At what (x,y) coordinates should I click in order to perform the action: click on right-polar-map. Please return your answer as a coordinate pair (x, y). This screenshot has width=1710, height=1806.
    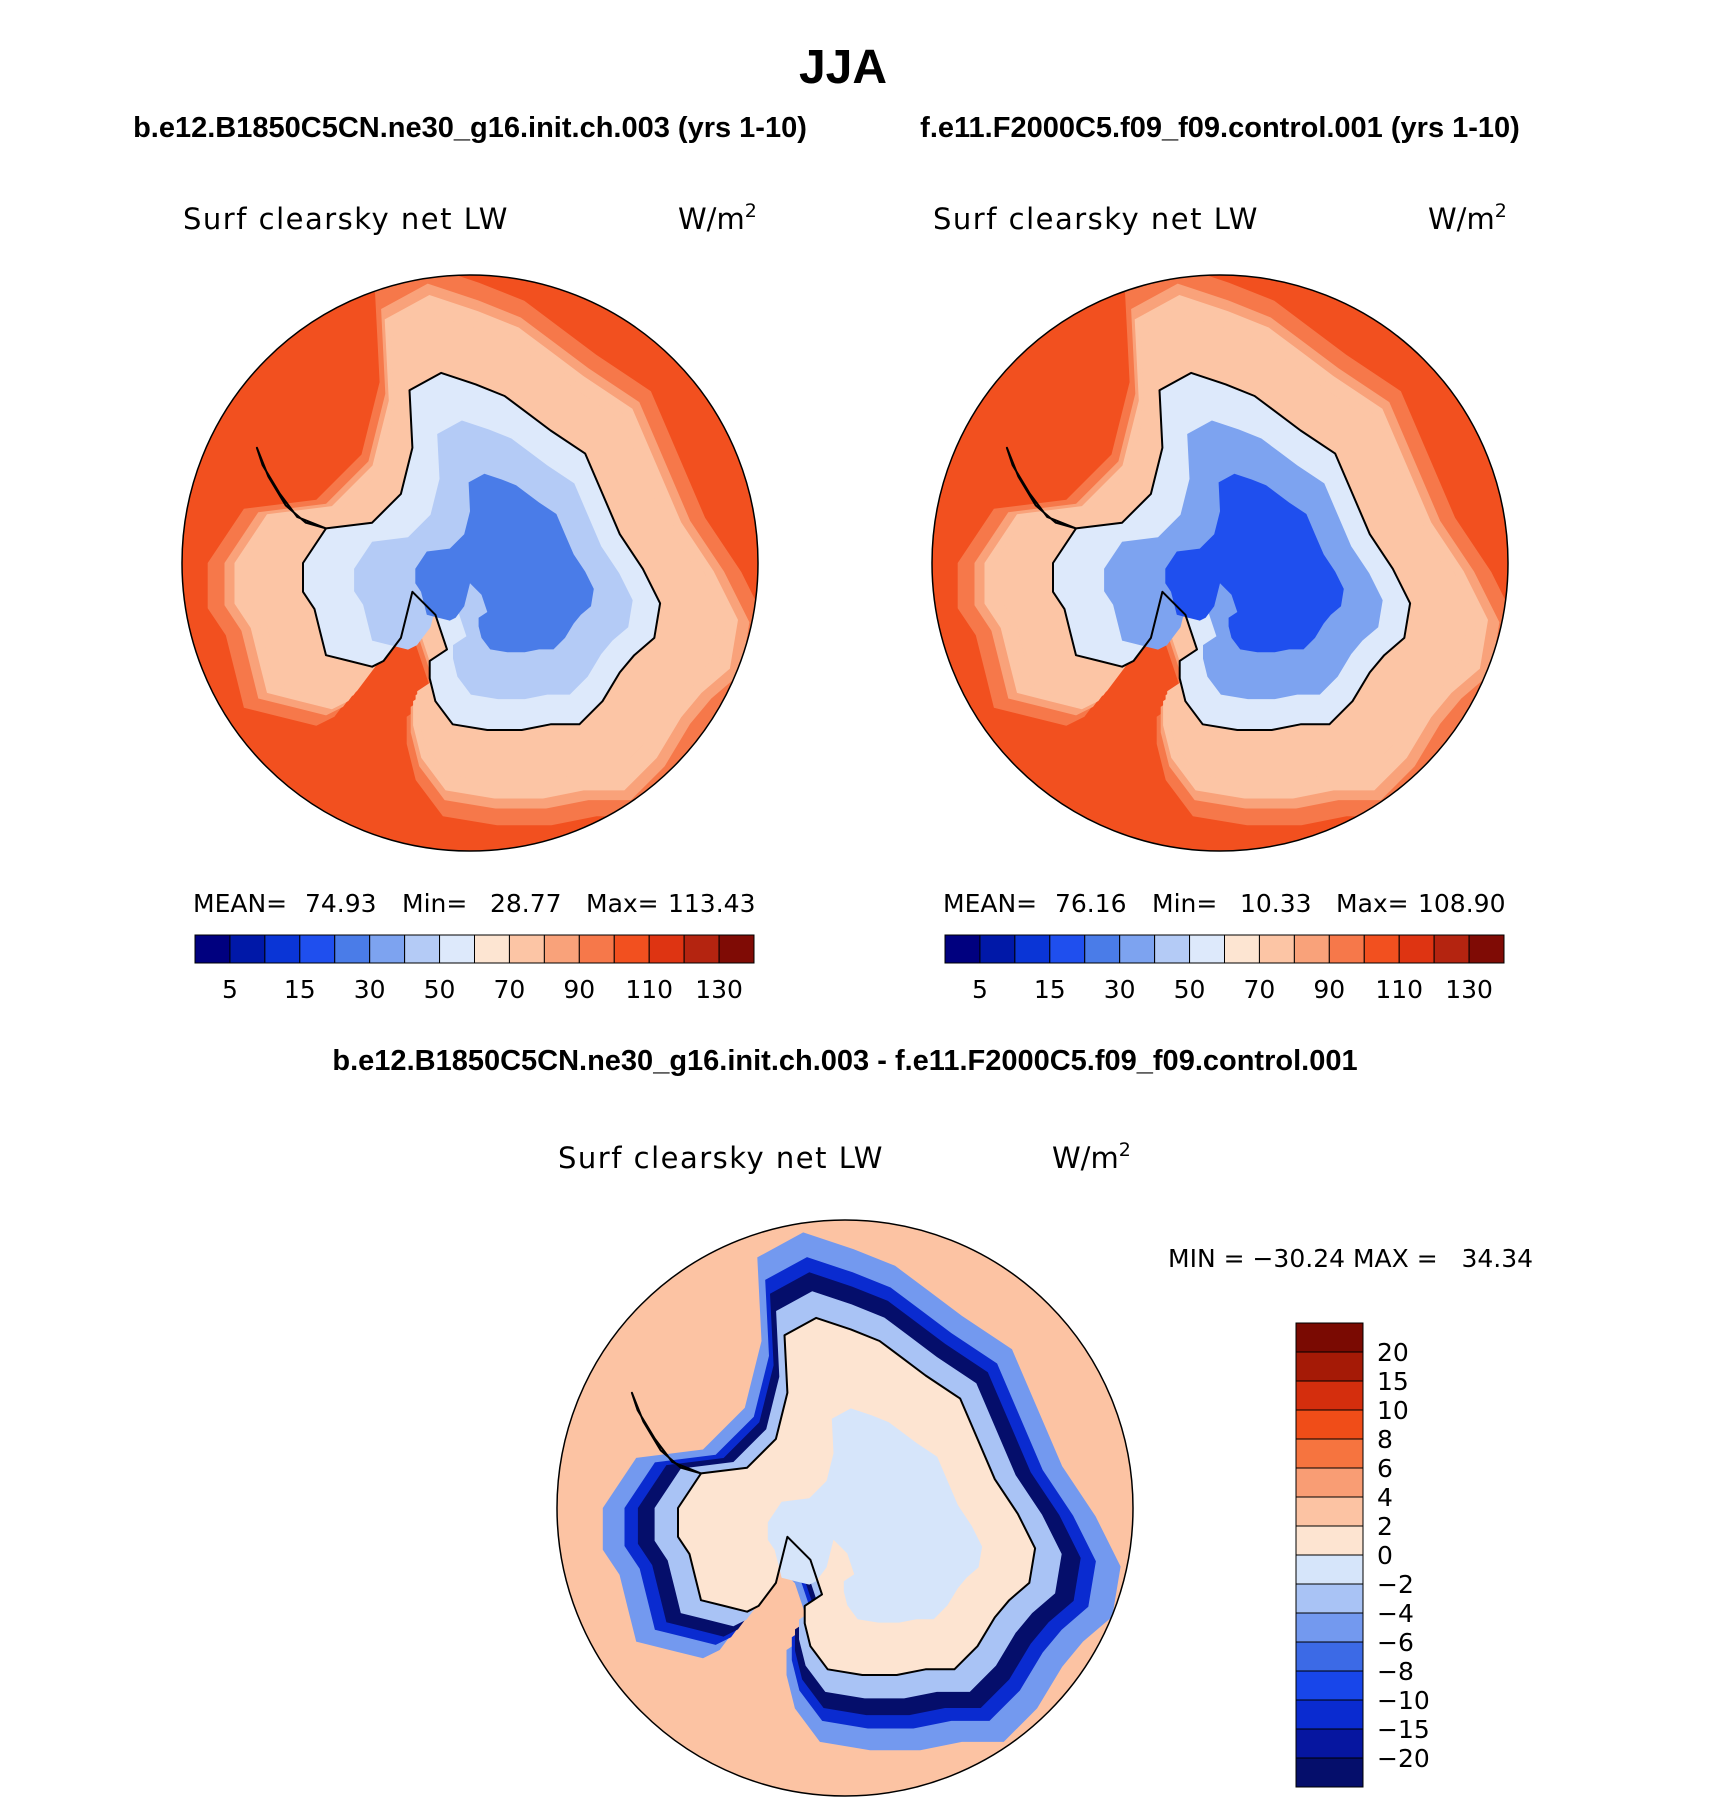
    Looking at the image, I should click on (1220, 563).